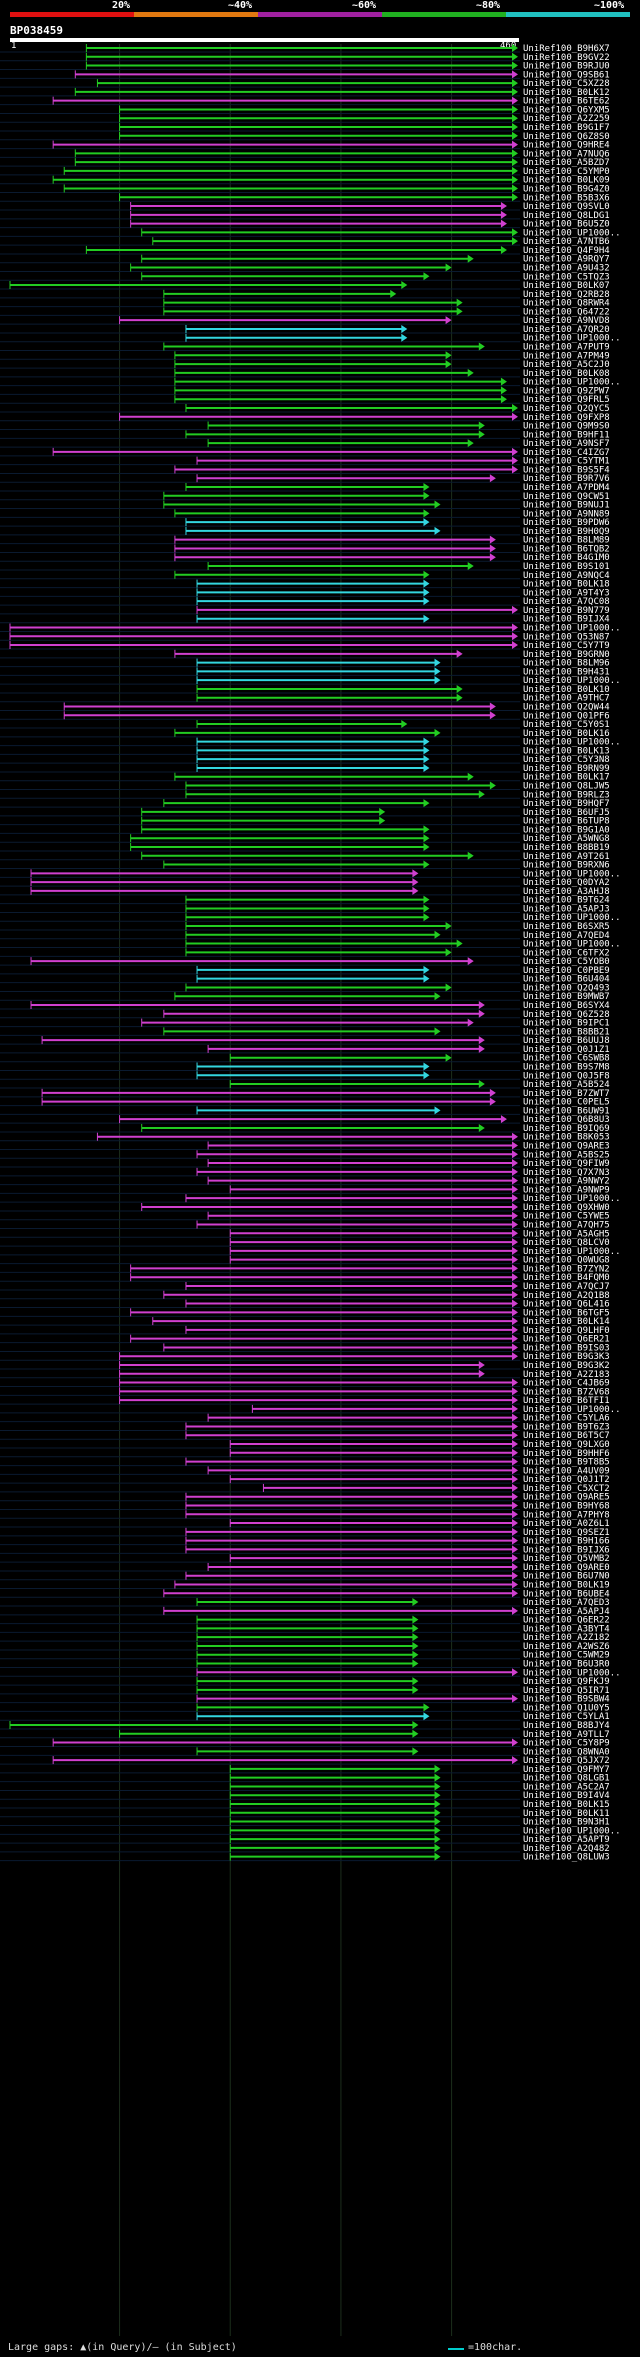 The height and width of the screenshot is (2357, 640). Describe the element at coordinates (566, 128) in the screenshot. I see `hit-label: UniRef100_B9G1F7` at that location.